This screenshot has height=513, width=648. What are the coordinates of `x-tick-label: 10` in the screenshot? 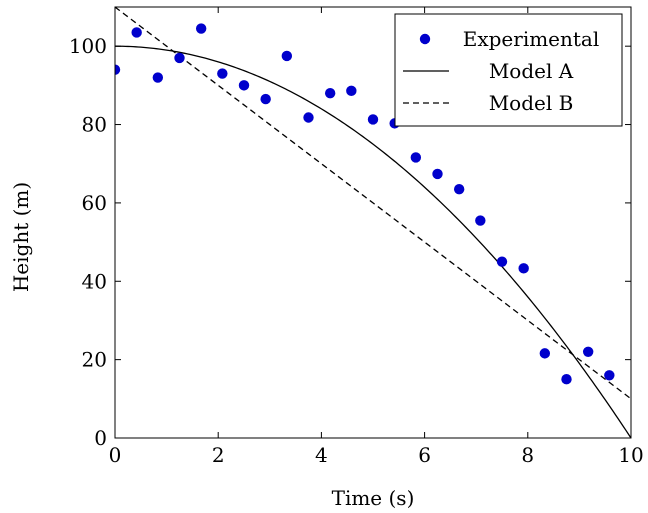 It's located at (630, 455).